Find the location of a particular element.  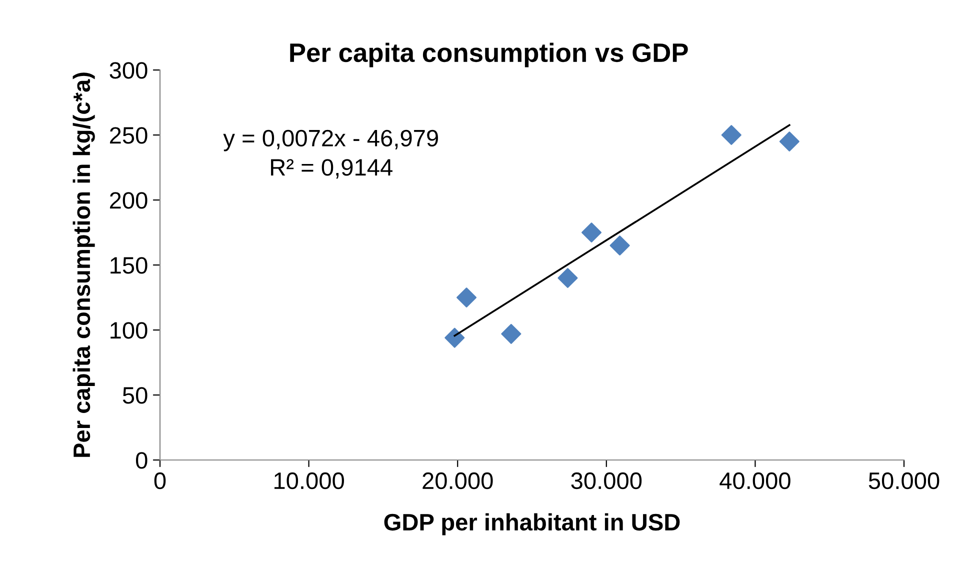

y-tick-label: 300 is located at coordinates (129, 70).